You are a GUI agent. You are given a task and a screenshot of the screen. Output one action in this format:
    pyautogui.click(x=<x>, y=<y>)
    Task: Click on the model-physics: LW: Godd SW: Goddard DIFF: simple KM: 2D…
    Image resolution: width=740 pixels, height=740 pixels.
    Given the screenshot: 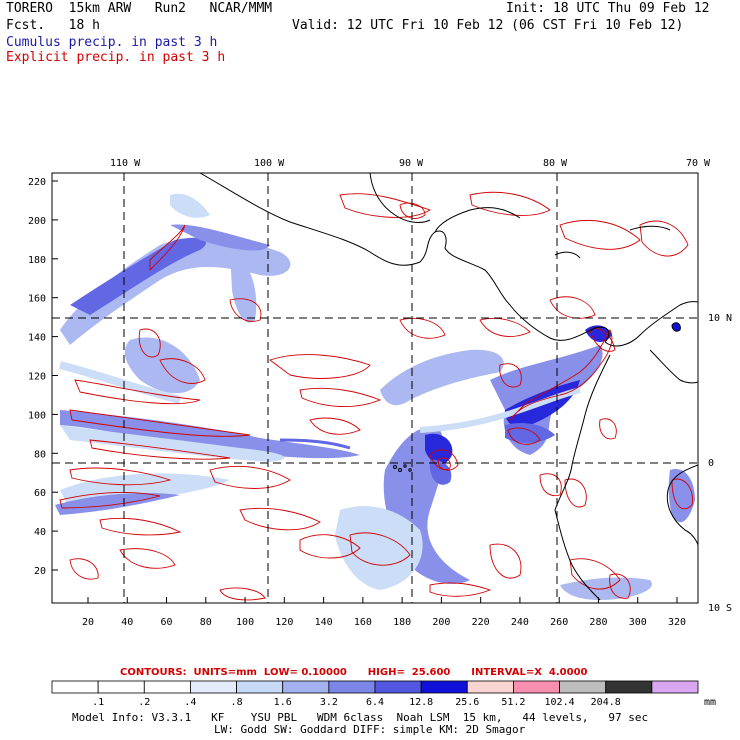 What is the action you would take?
    pyautogui.click(x=370, y=729)
    